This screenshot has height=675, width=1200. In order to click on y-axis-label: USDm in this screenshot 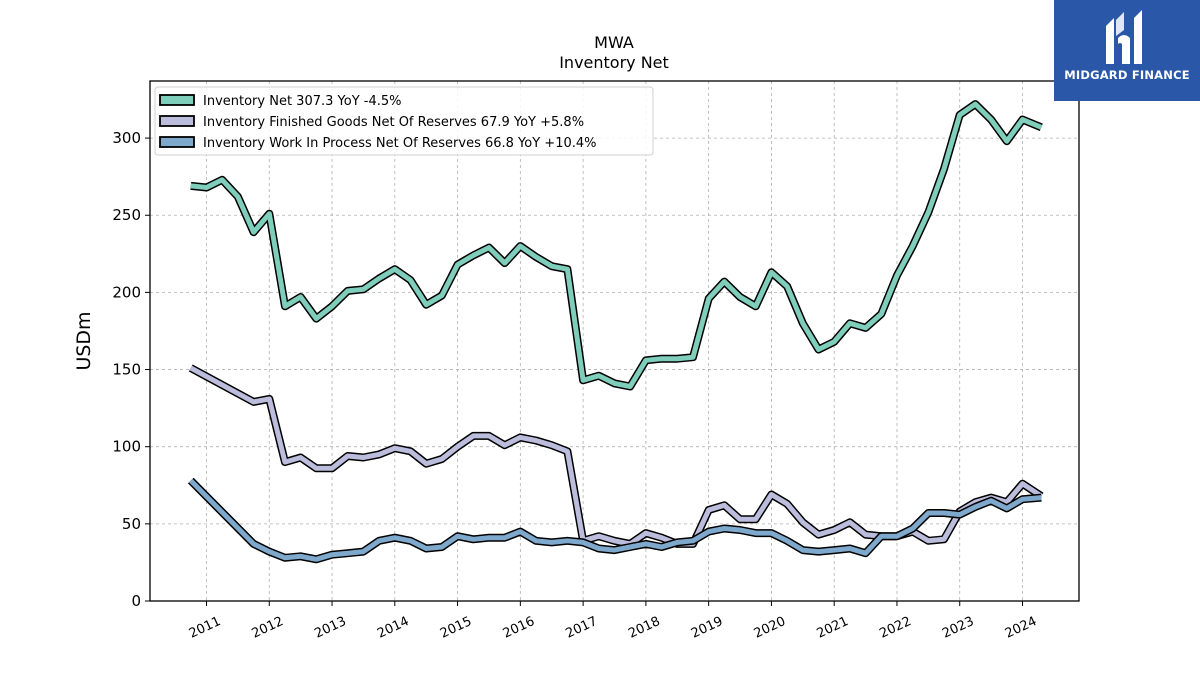, I will do `click(84, 340)`.